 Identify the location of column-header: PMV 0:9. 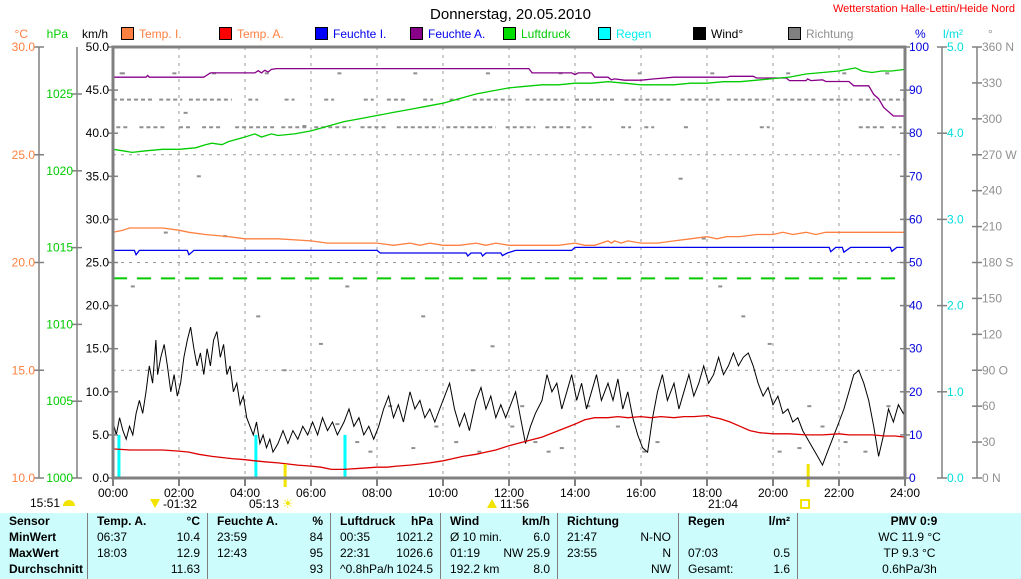
(914, 521).